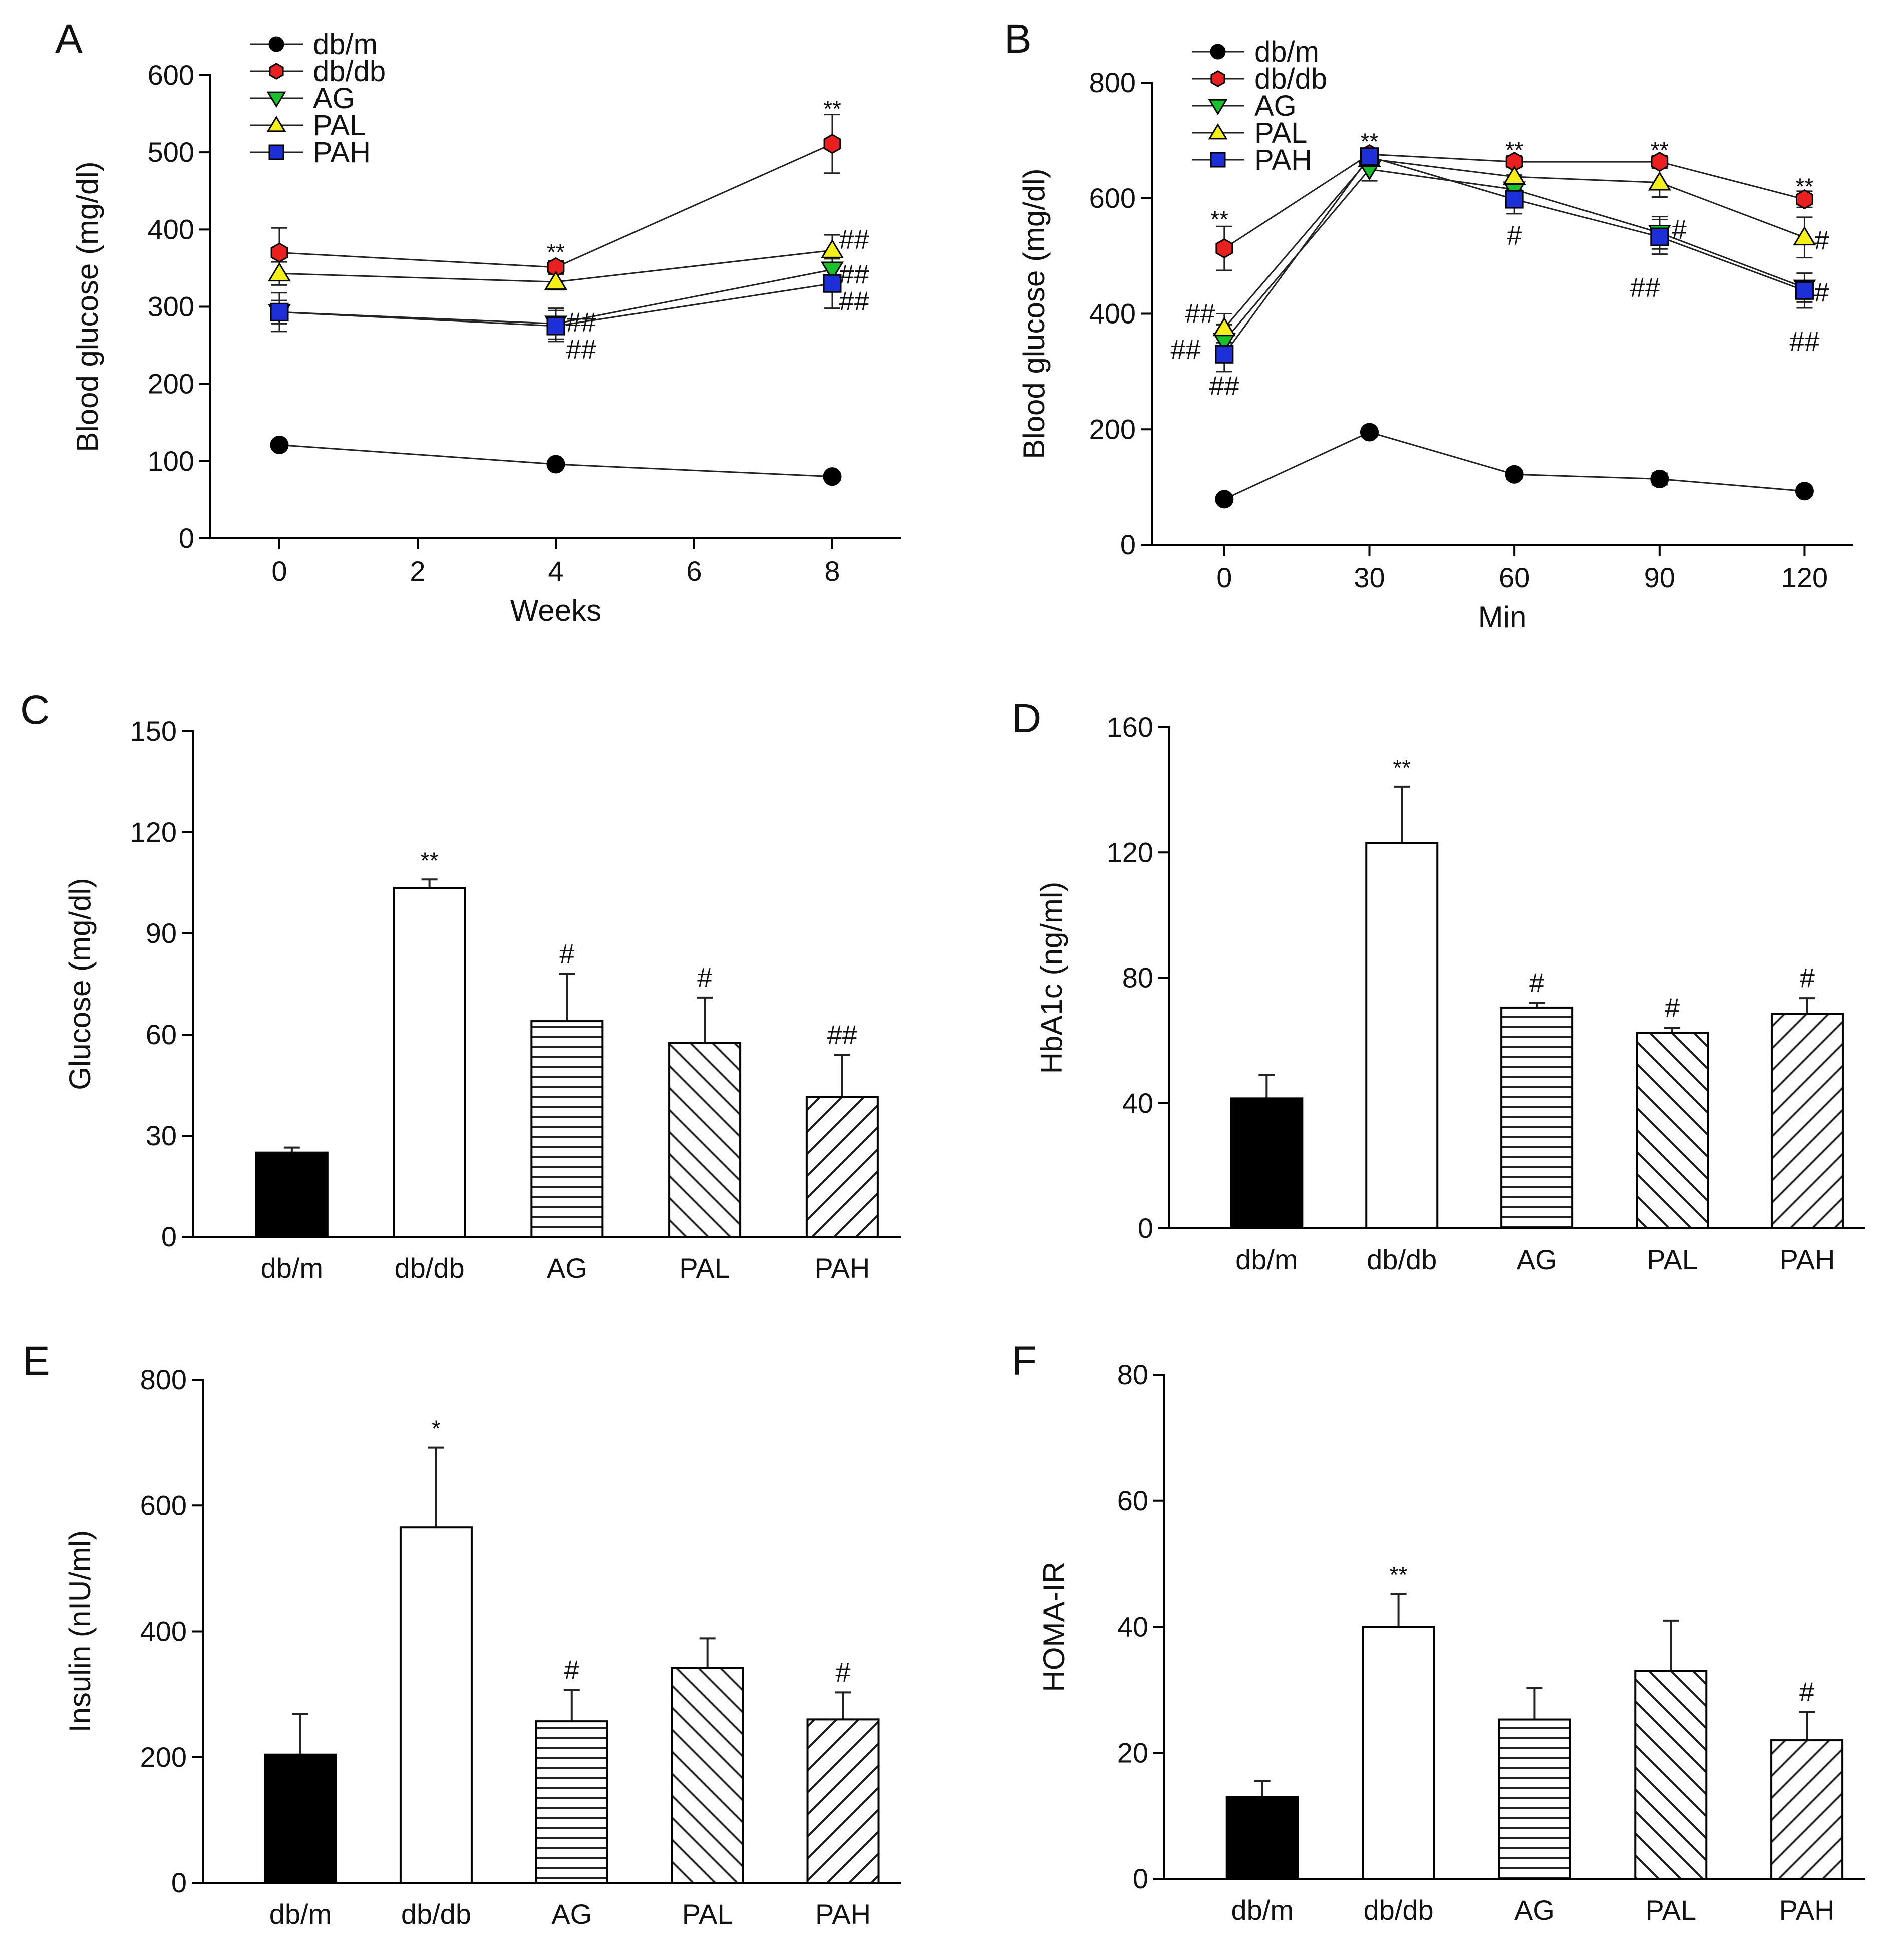 The width and height of the screenshot is (1904, 1933). Describe the element at coordinates (1514, 577) in the screenshot. I see `x-tick-label: 60` at that location.